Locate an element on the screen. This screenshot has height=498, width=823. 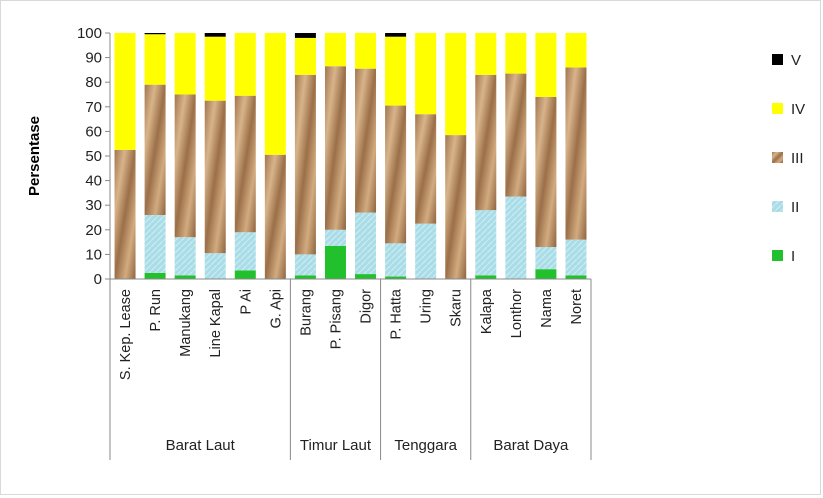
y-tick-label: 20 is located at coordinates (93, 230).